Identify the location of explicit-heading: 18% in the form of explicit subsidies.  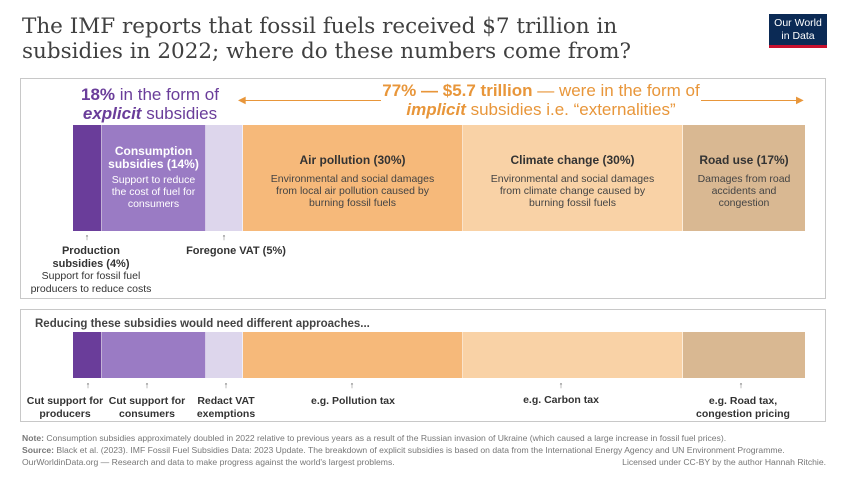
(150, 104).